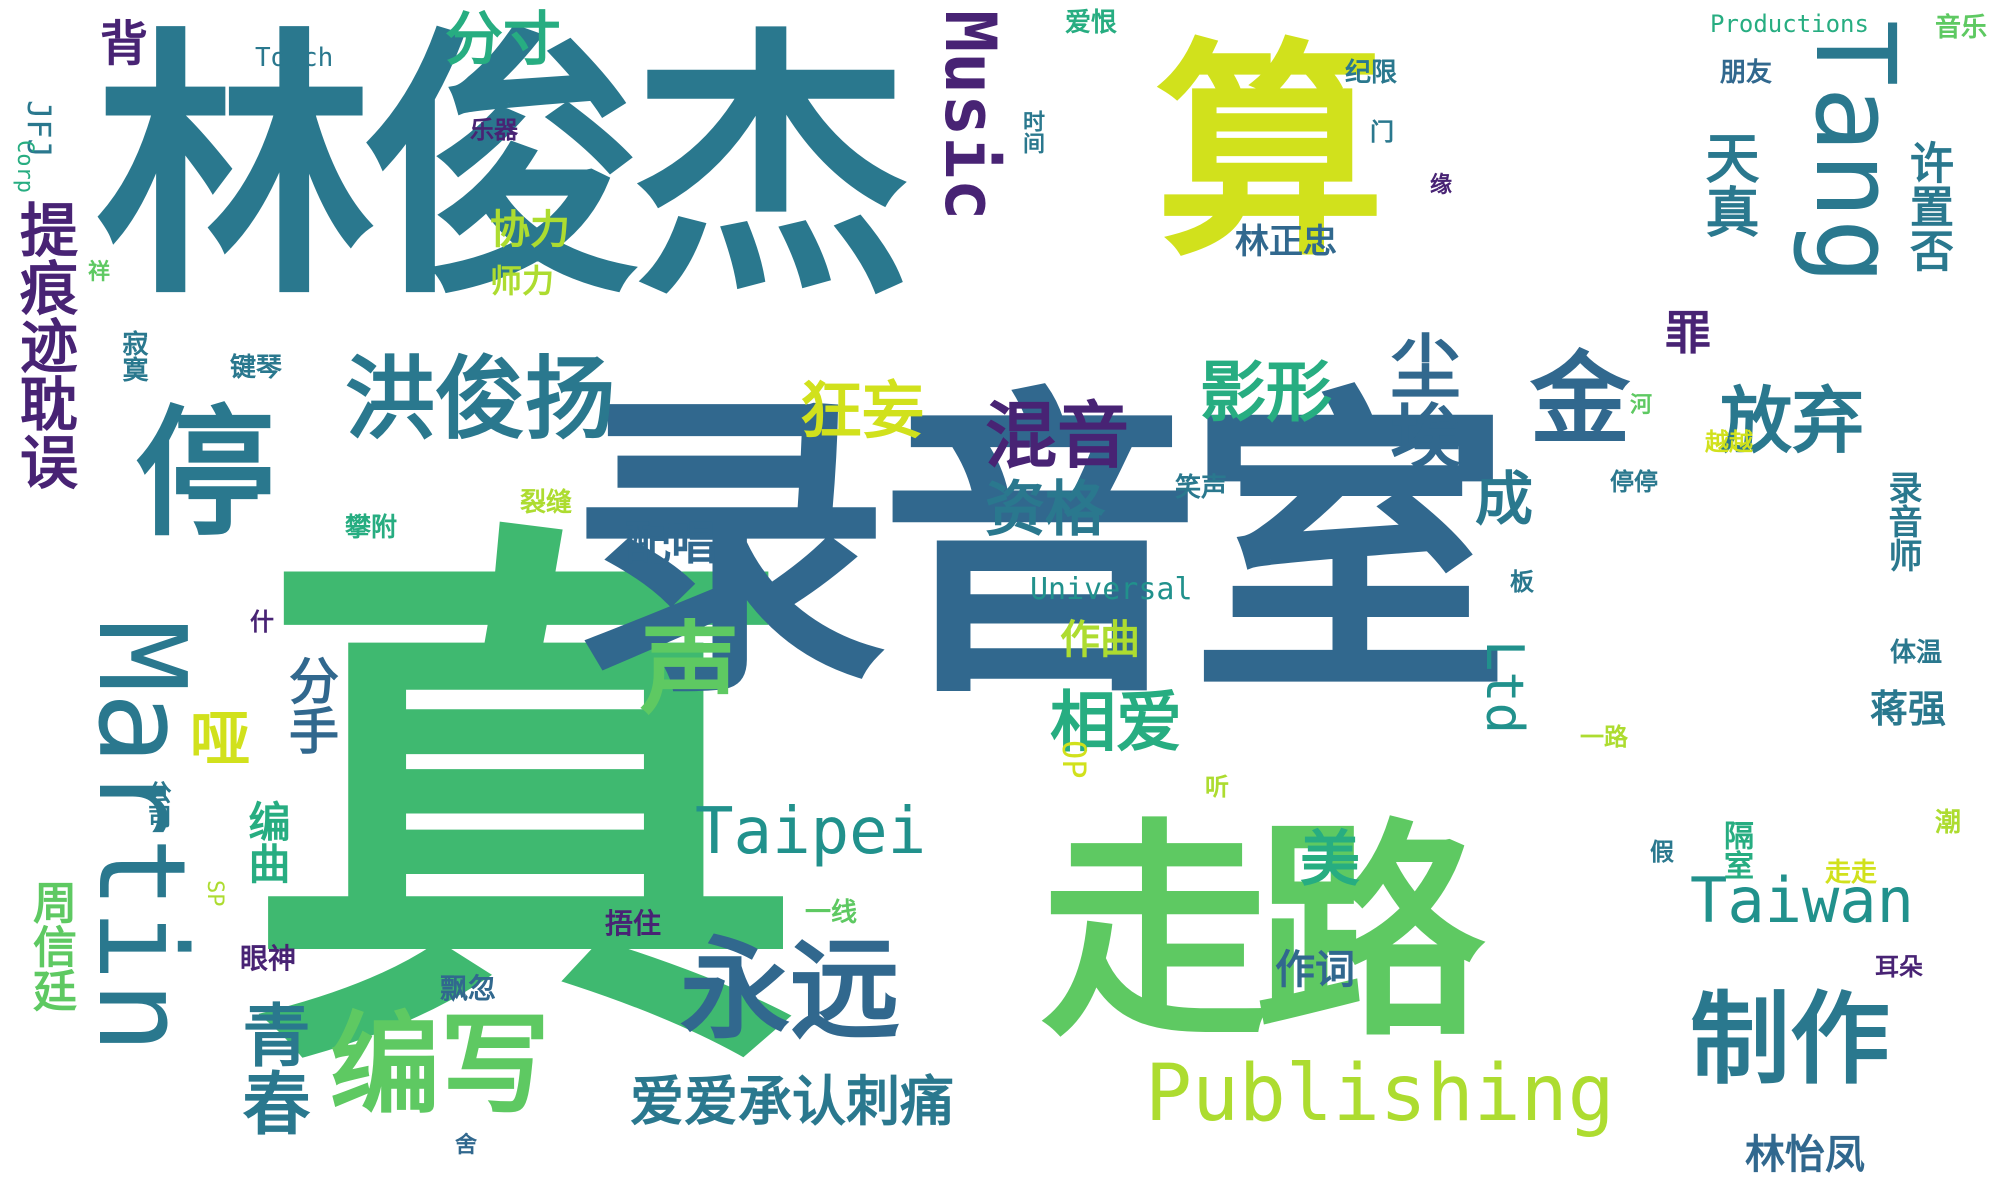 Image resolution: width=2000 pixels, height=1200 pixels. What do you see at coordinates (99, 272) in the screenshot?
I see `word-xiang: 祥` at bounding box center [99, 272].